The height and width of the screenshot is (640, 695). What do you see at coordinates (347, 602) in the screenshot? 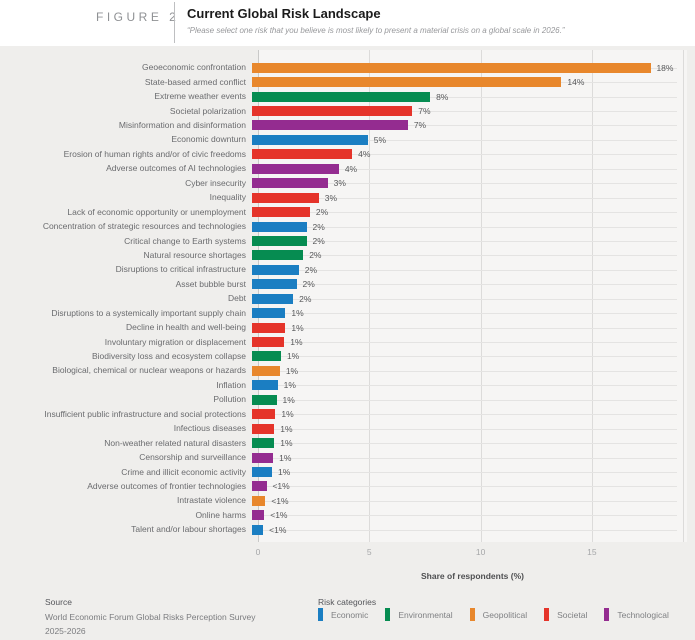
I see `legend-heading: Risk categories` at bounding box center [347, 602].